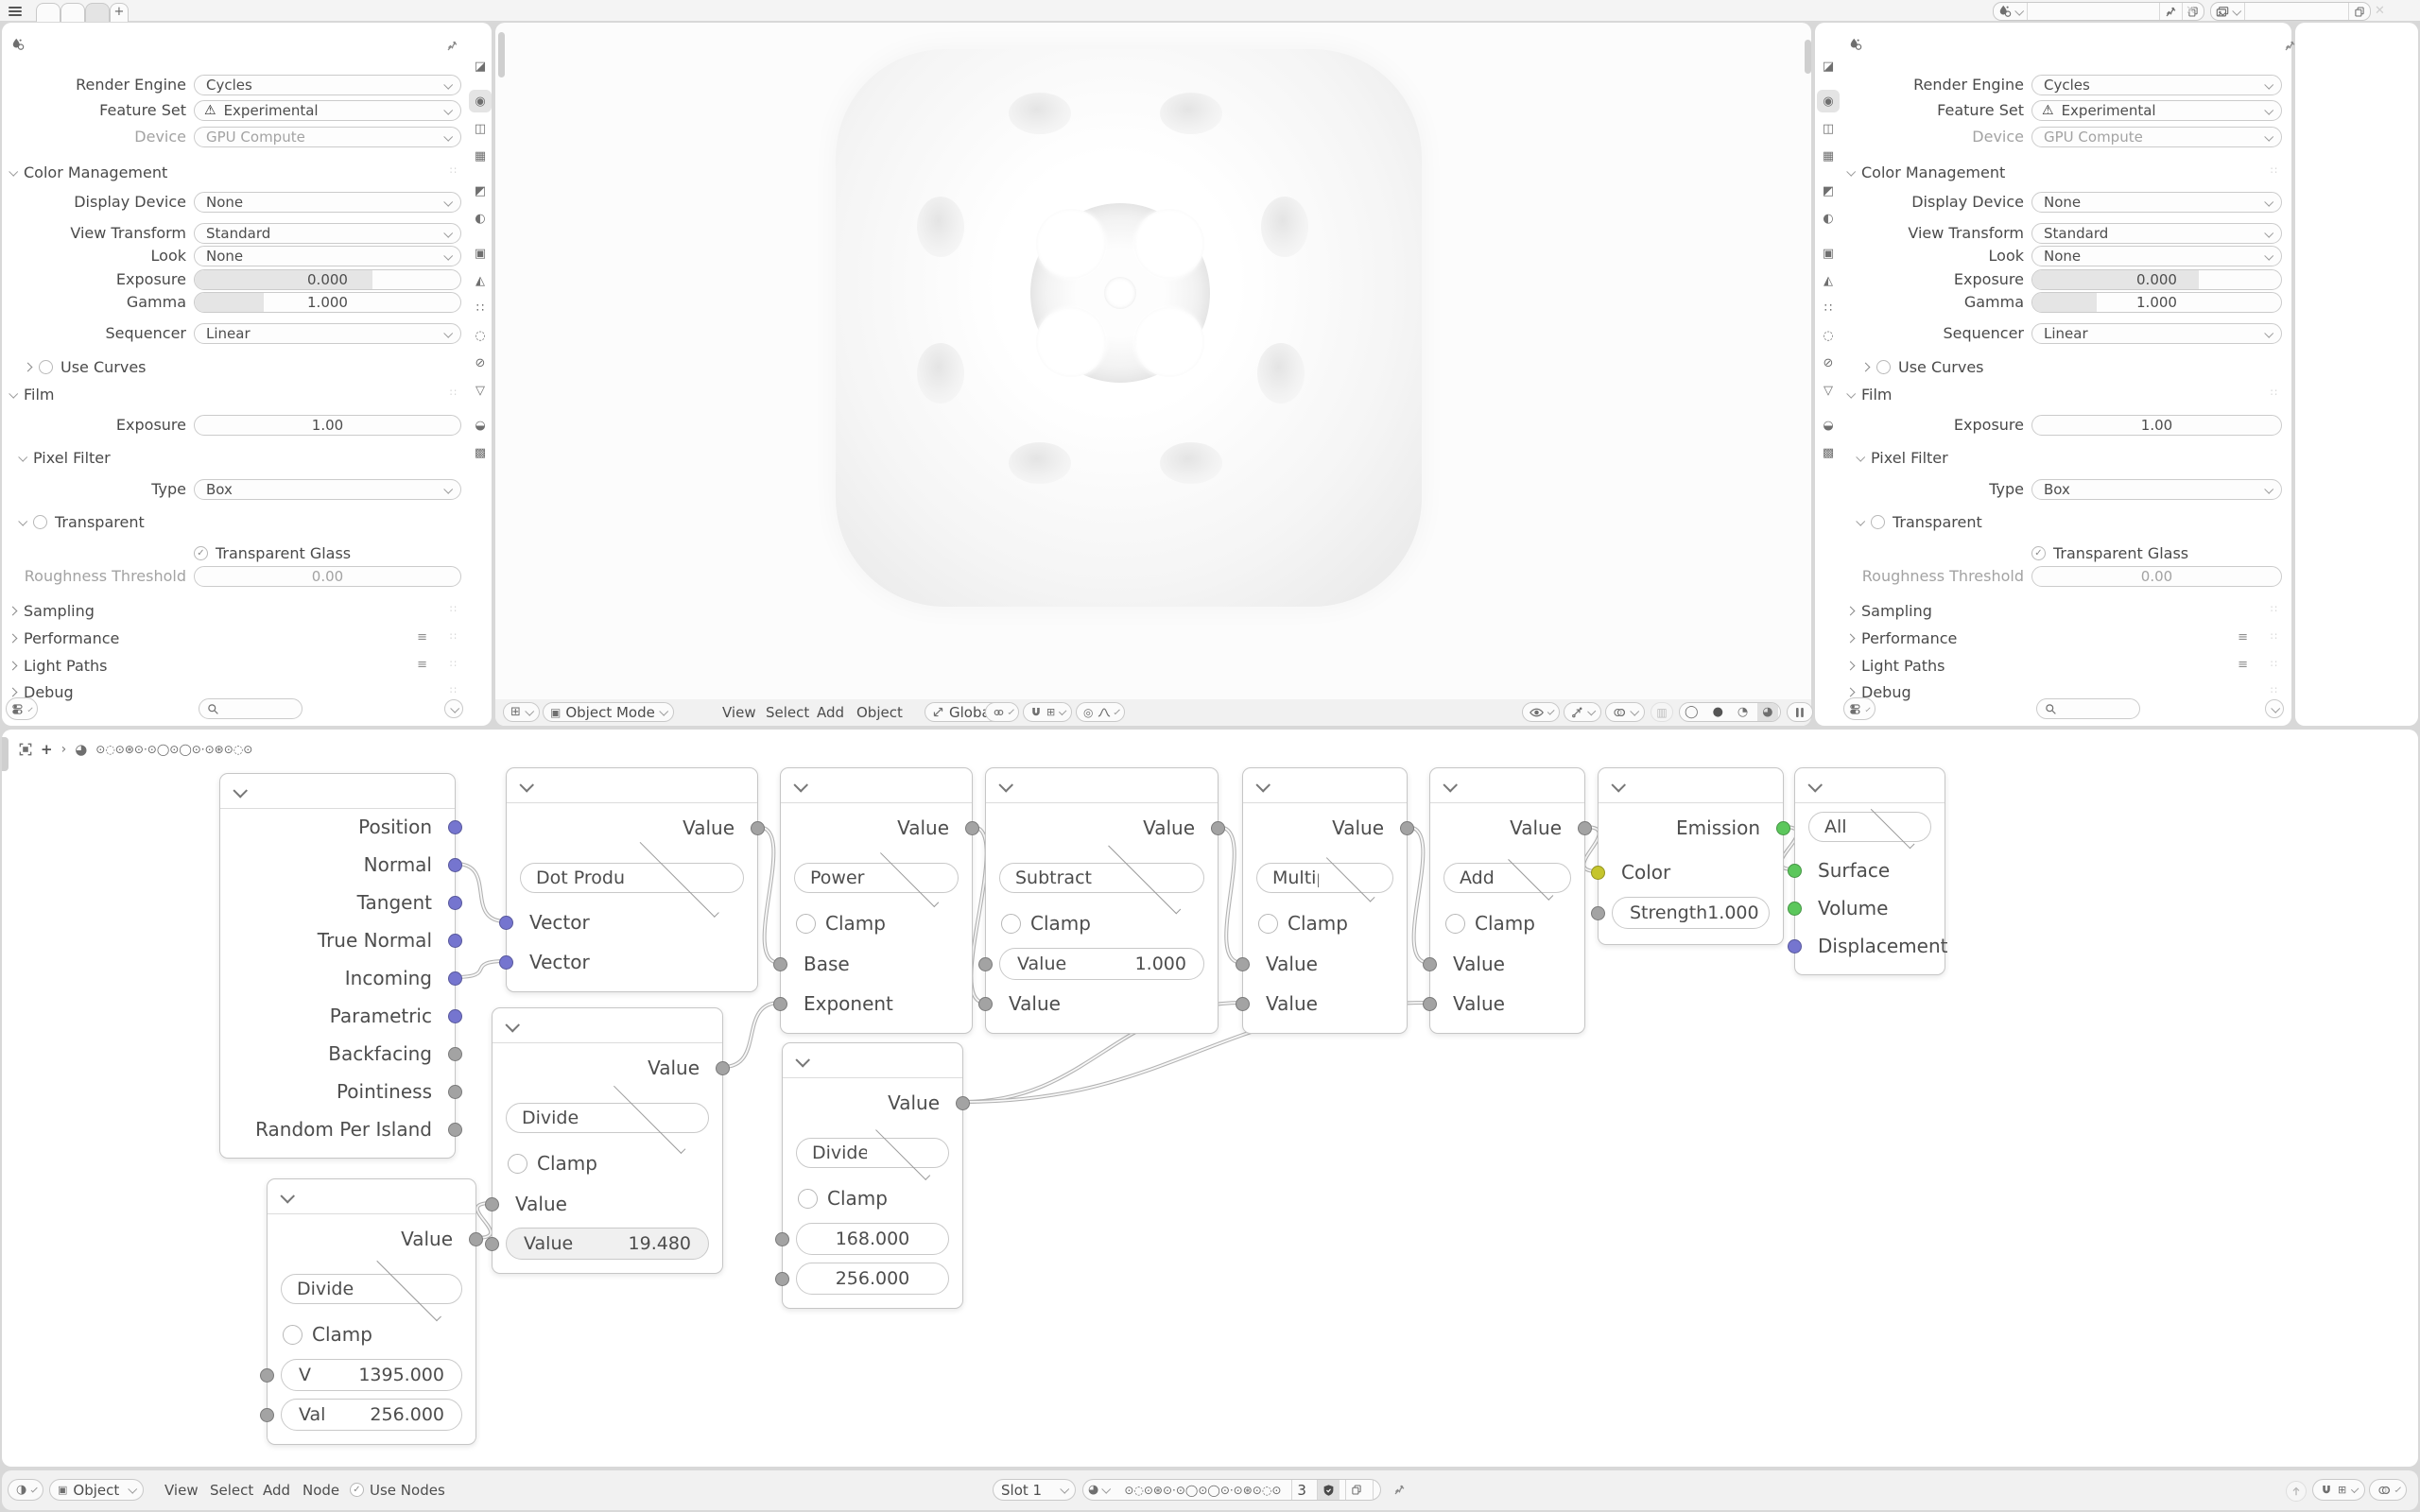 The height and width of the screenshot is (1512, 2420). I want to click on properties-tab-view-layer: ▦, so click(480, 156).